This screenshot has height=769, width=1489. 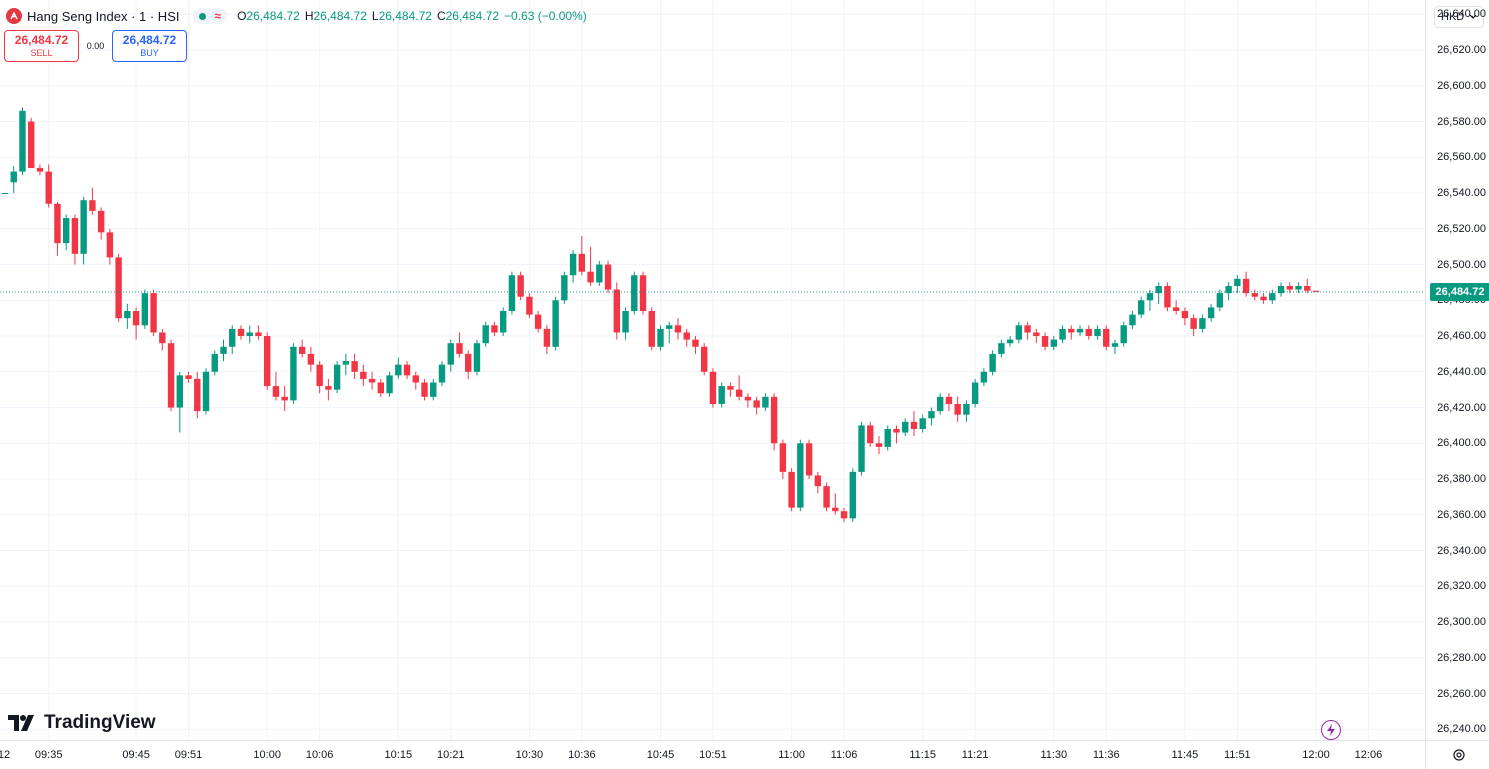 I want to click on symbol-title: Hang Seng Index · 1 · HSI, so click(x=103, y=16).